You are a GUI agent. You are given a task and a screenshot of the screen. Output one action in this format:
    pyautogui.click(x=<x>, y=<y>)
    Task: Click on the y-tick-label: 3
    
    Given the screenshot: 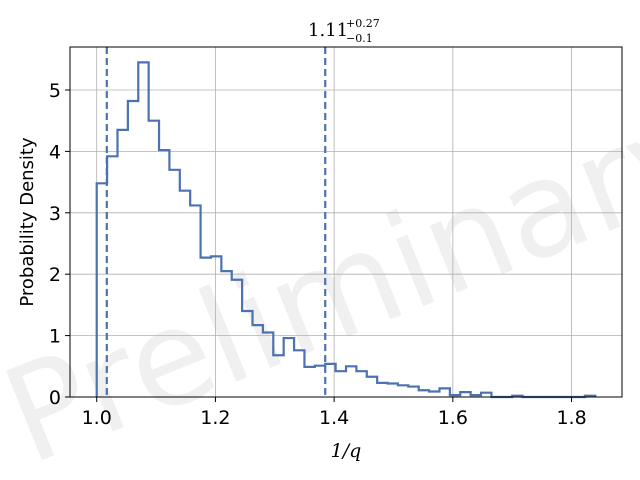 What is the action you would take?
    pyautogui.click(x=55, y=214)
    